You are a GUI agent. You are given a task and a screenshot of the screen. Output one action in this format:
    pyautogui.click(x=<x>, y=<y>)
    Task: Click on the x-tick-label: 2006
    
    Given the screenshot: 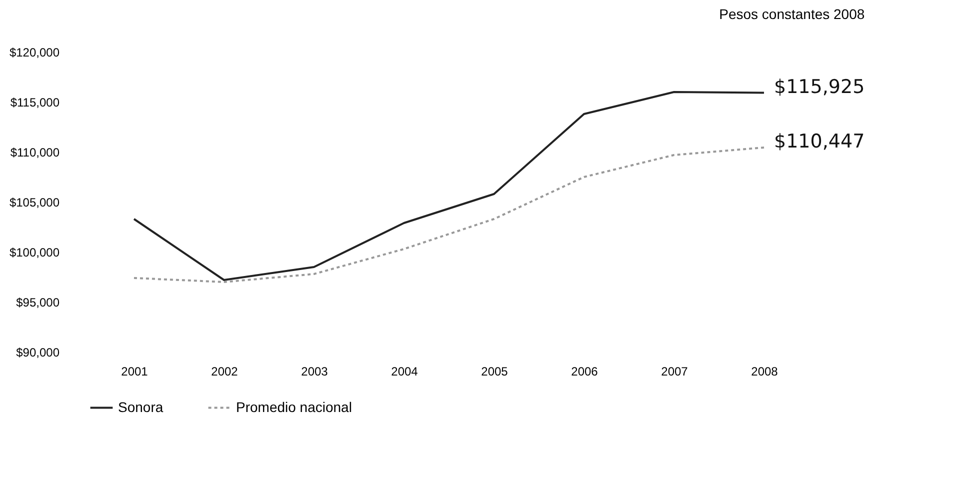 What is the action you would take?
    pyautogui.click(x=584, y=371)
    